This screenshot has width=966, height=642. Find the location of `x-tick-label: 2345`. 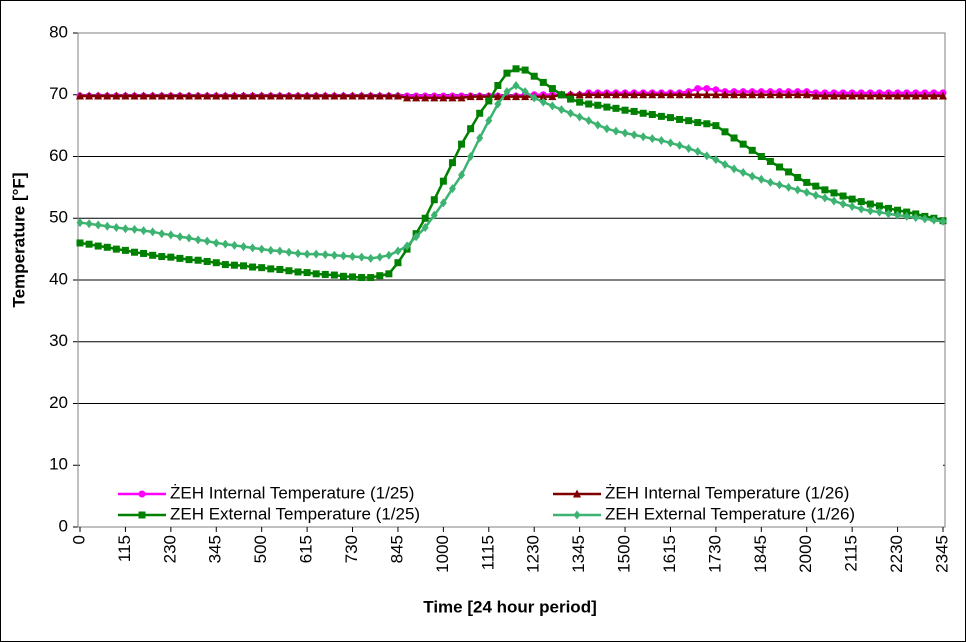

x-tick-label: 2345 is located at coordinates (941, 554).